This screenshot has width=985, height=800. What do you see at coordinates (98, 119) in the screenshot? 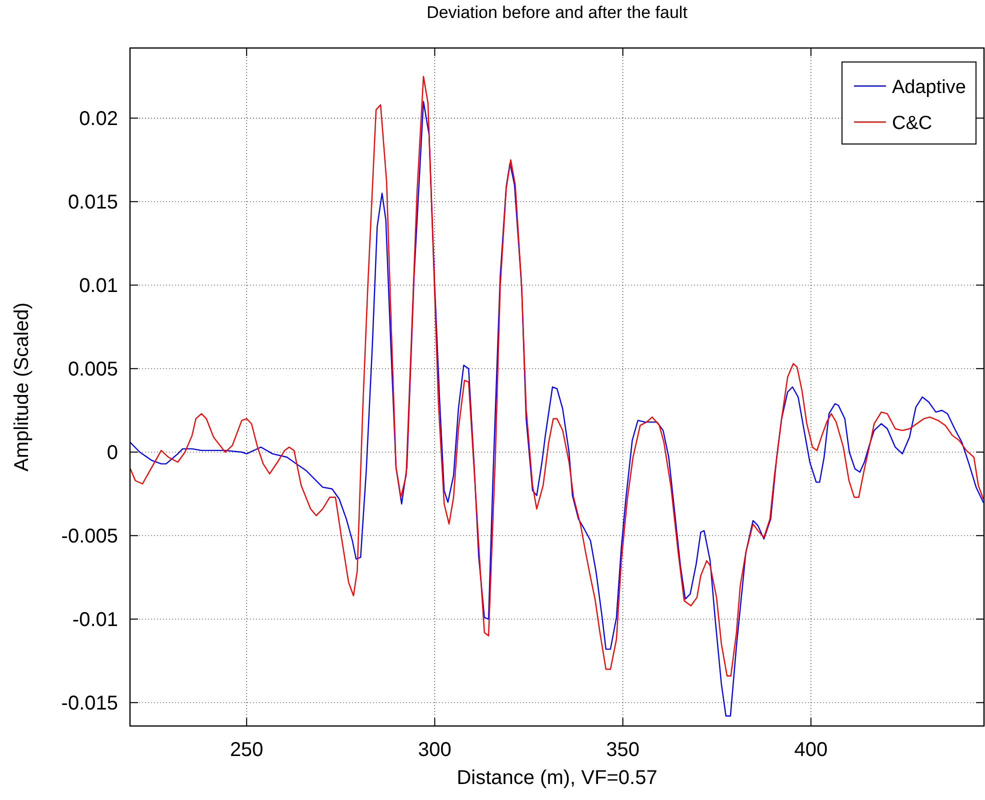
I see `y-tick-label: 0.02` at bounding box center [98, 119].